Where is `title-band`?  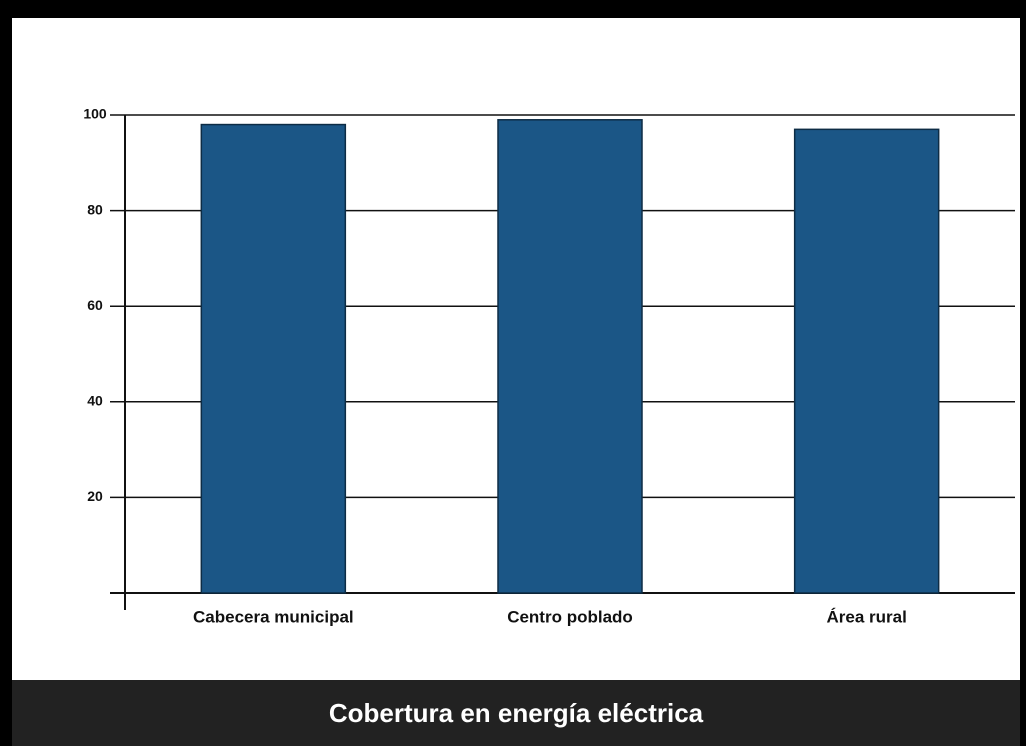 title-band is located at coordinates (516, 713).